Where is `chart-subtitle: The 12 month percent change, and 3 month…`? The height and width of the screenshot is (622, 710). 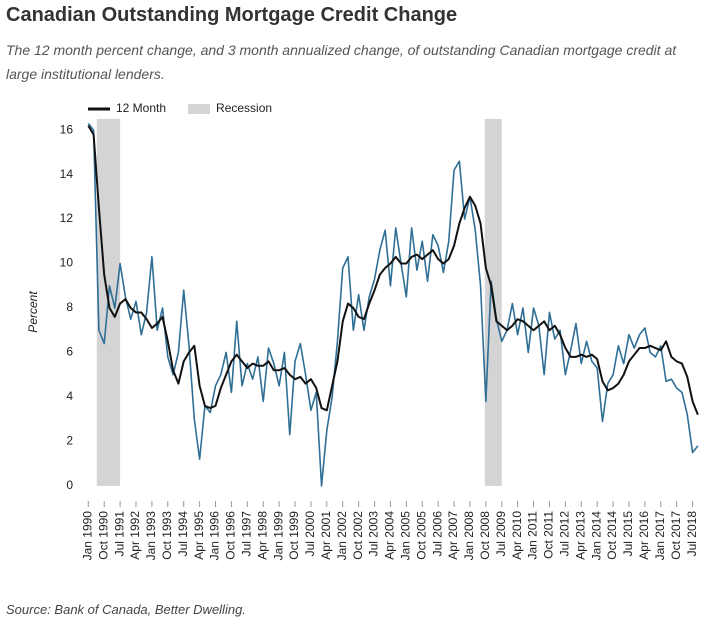
chart-subtitle: The 12 month percent change, and 3 month… is located at coordinates (341, 62).